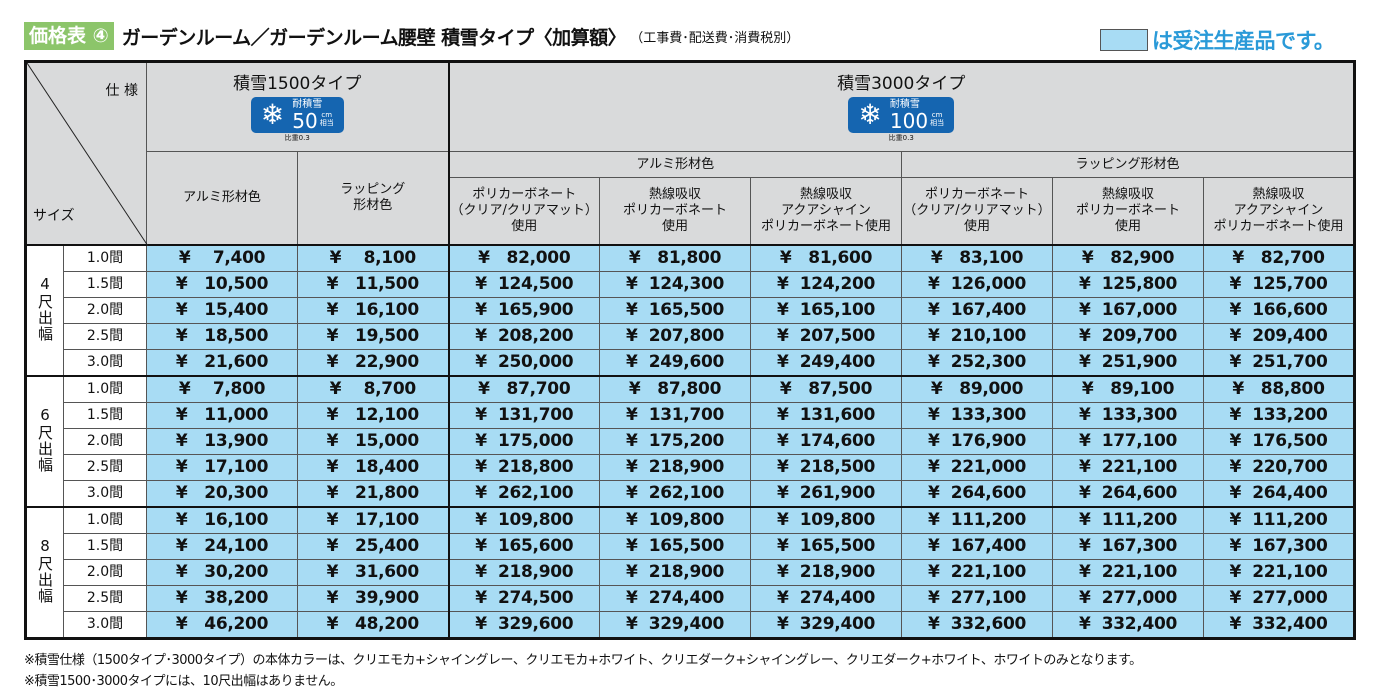  What do you see at coordinates (54, 216) in the screenshot?
I see `size-label: サイズ` at bounding box center [54, 216].